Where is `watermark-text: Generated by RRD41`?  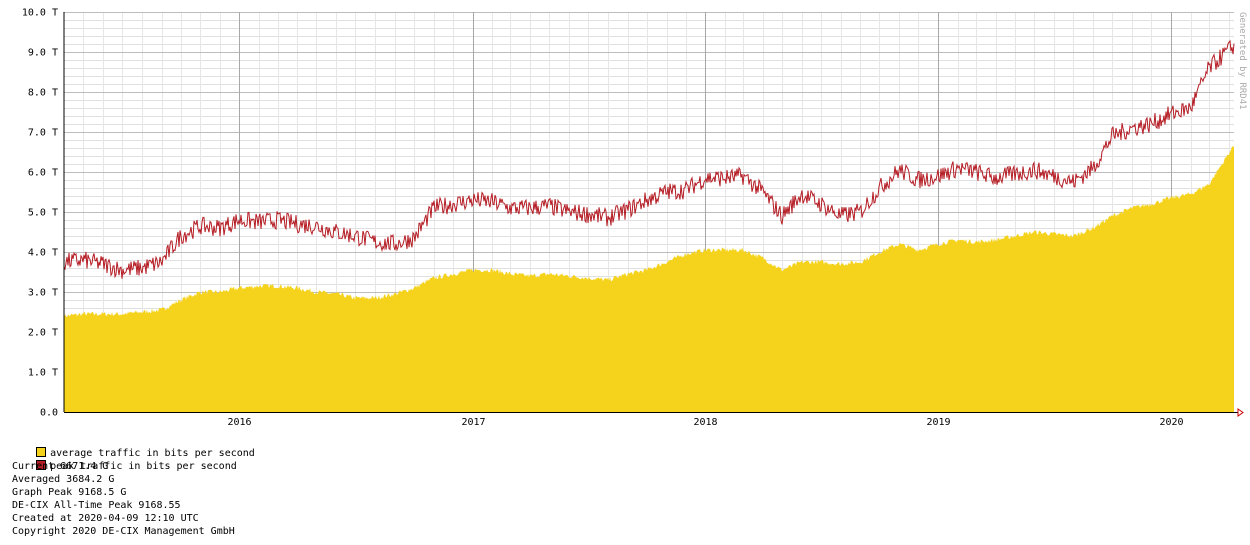 watermark-text: Generated by RRD41 is located at coordinates (1242, 61).